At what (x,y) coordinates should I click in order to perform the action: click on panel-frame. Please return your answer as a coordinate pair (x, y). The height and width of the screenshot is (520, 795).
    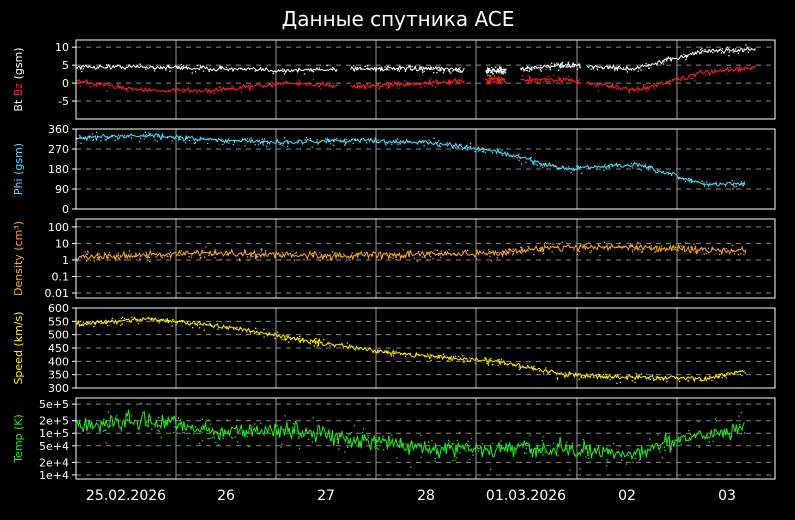
    Looking at the image, I should click on (425, 438).